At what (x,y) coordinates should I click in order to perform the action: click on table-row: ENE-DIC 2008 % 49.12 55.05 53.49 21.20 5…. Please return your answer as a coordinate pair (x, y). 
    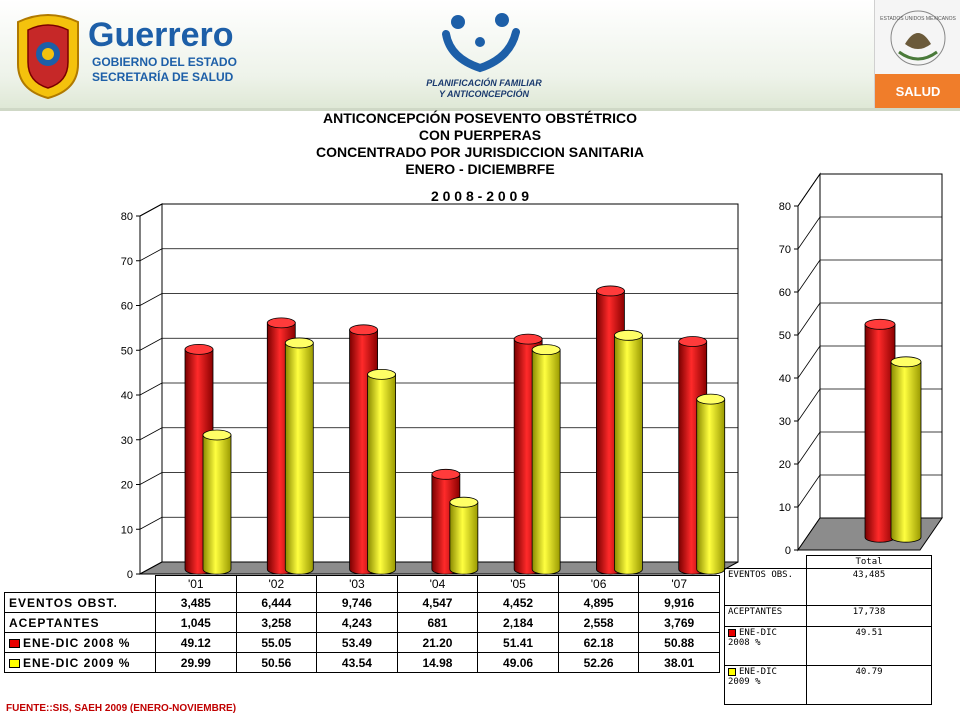
    Looking at the image, I should click on (362, 642).